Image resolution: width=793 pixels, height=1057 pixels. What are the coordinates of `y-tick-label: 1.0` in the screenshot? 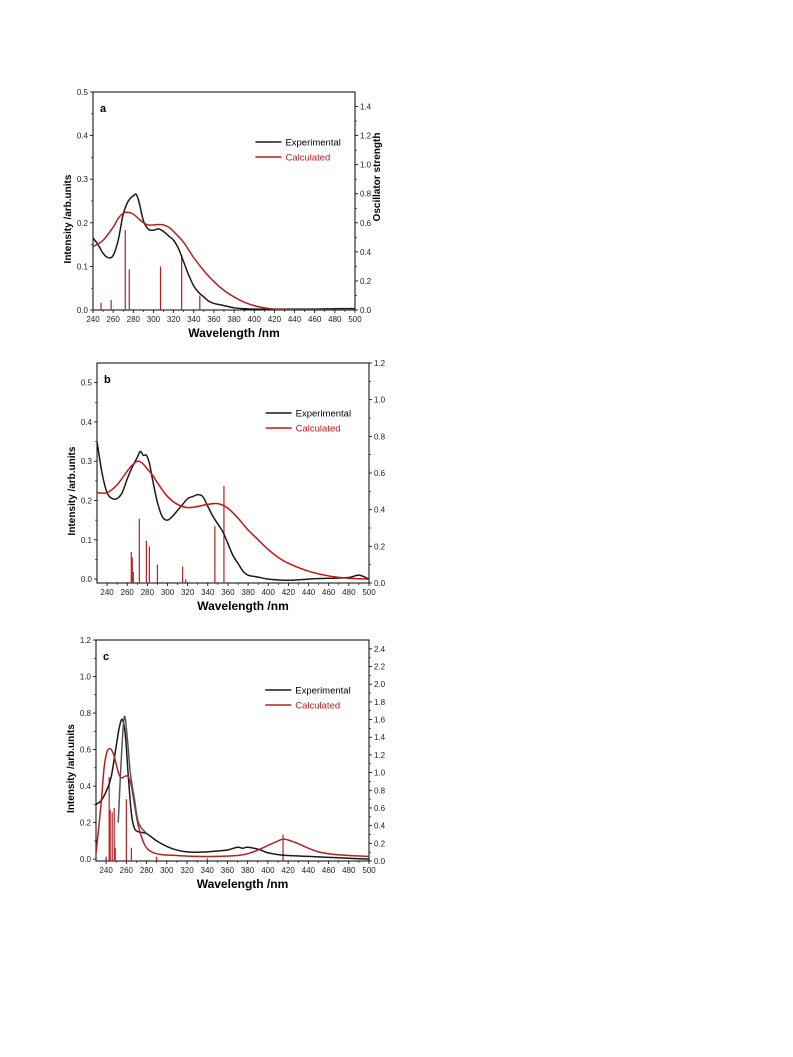 It's located at (86, 677).